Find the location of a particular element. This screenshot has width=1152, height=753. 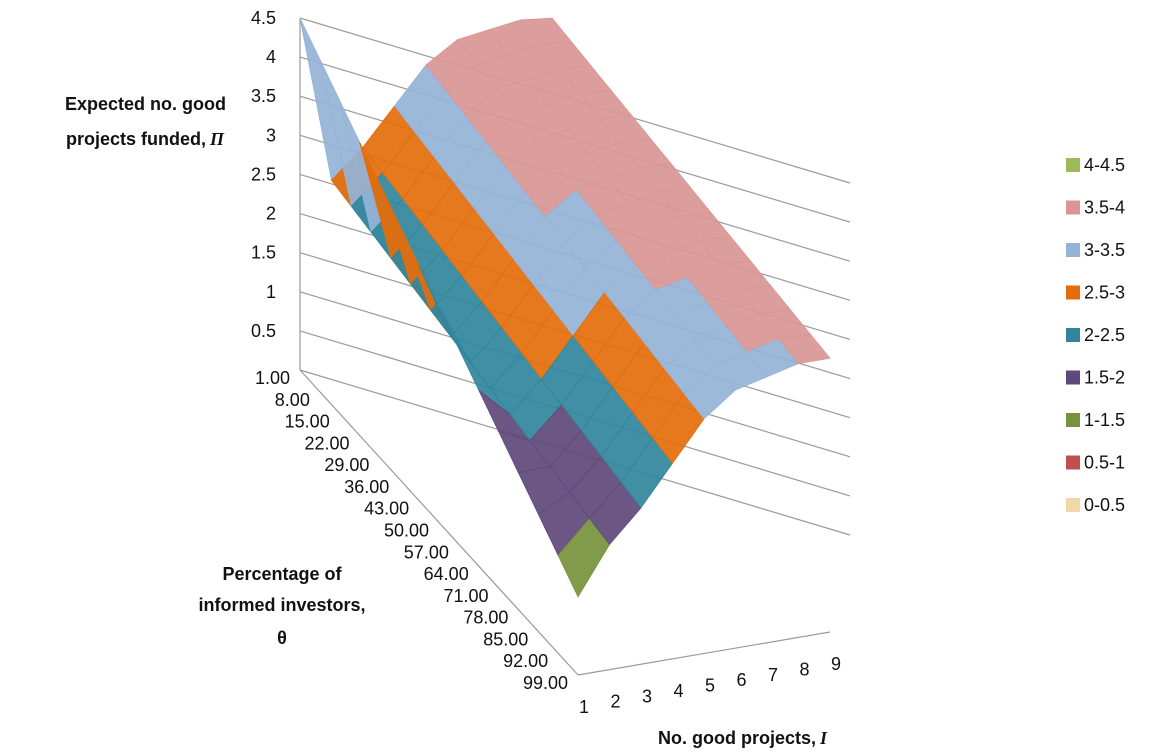

legend-label: 2.5-3 is located at coordinates (1104, 293).